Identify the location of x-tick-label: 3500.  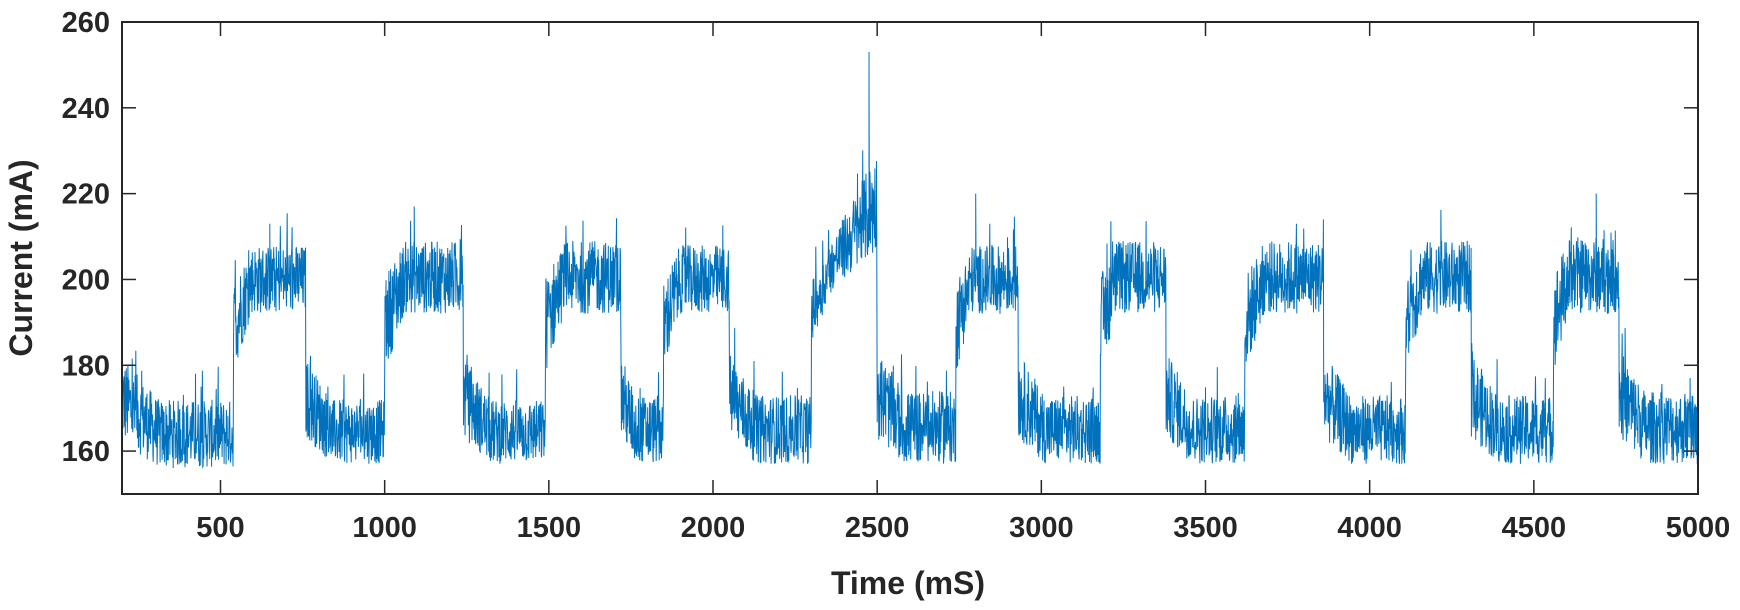
(1205, 528).